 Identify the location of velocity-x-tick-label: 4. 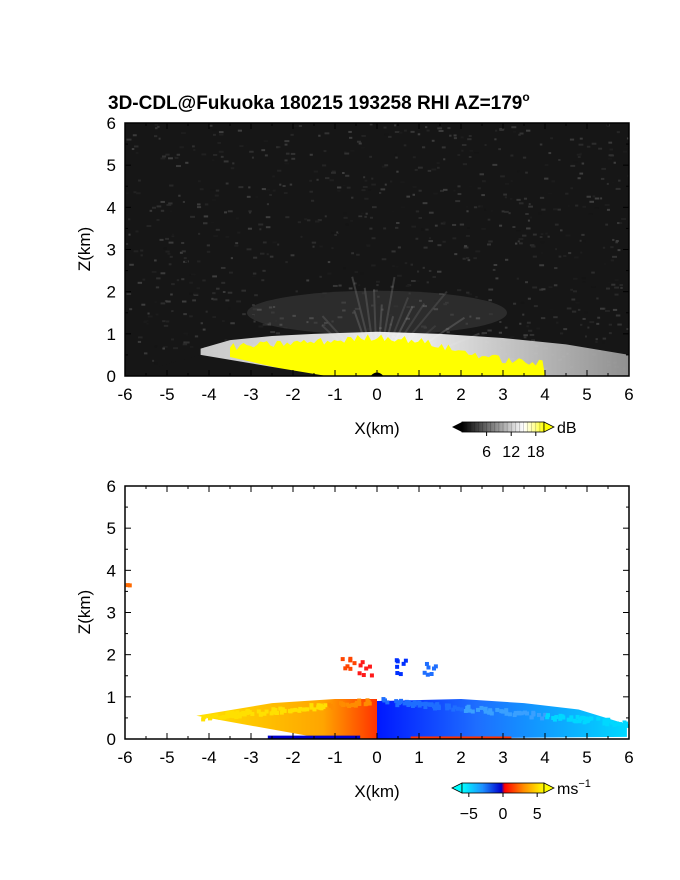
(544, 757).